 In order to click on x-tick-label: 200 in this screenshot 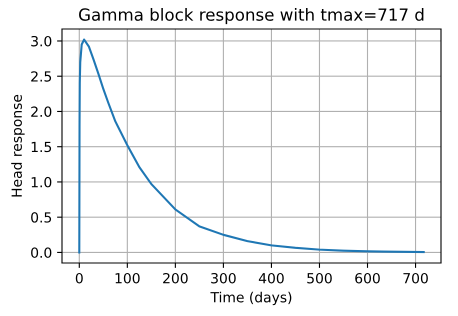, I will do `click(175, 278)`.